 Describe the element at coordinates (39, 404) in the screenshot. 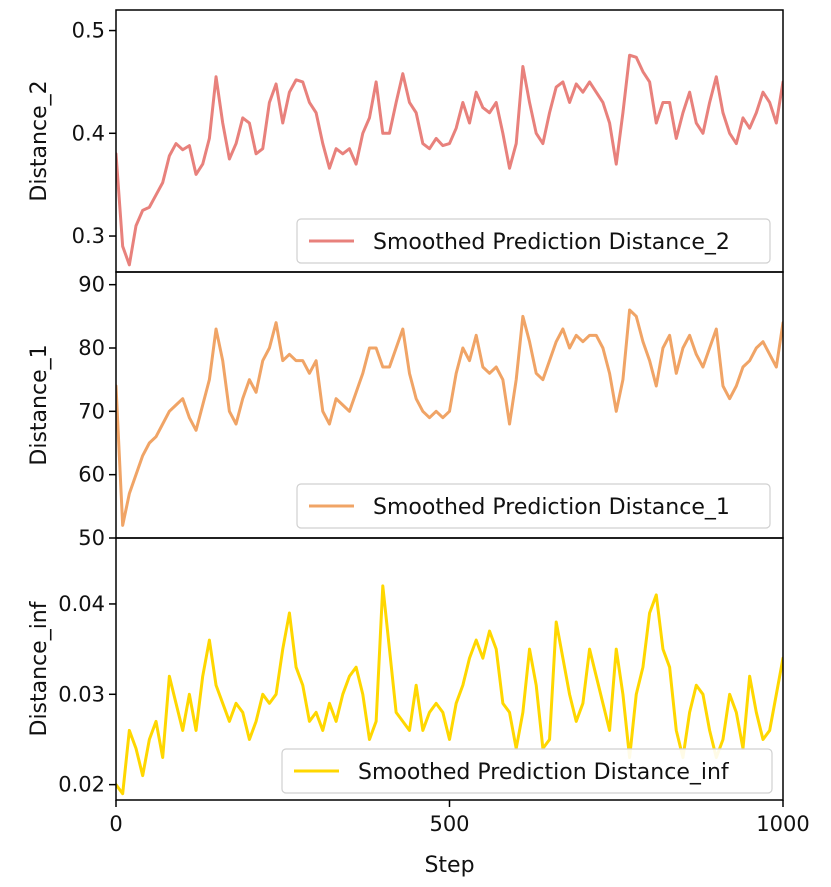

I see `y-axis-label: Distance_1` at that location.